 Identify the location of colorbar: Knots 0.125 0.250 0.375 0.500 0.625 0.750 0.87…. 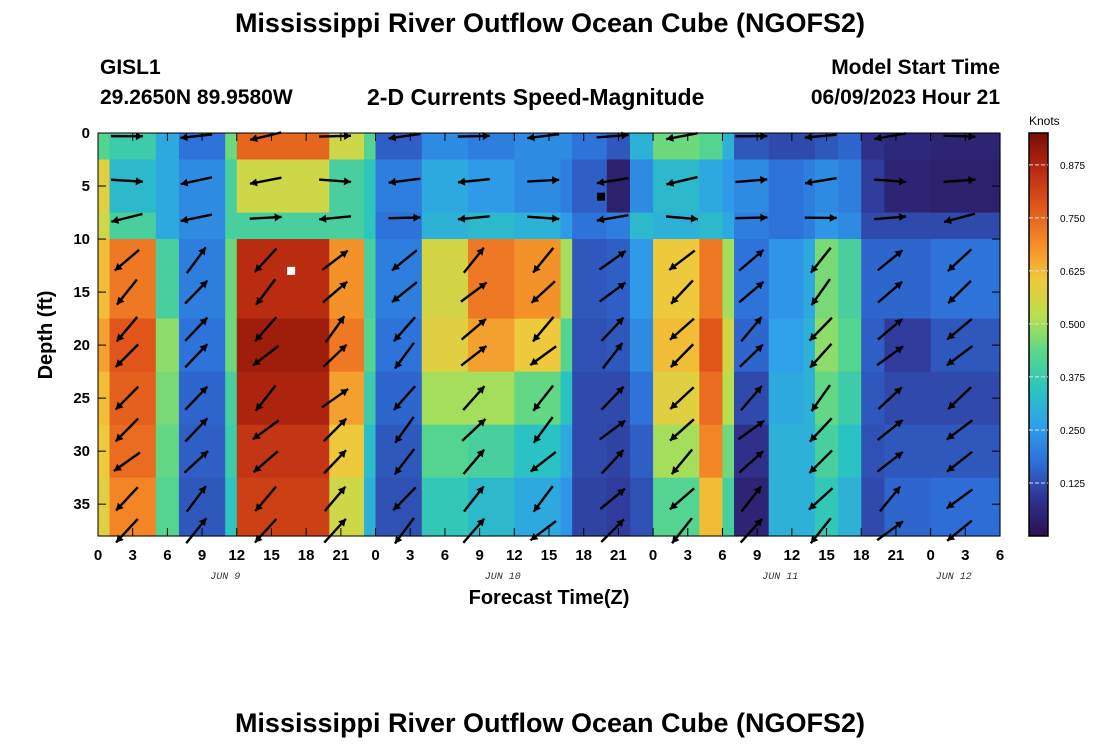
(1056, 325).